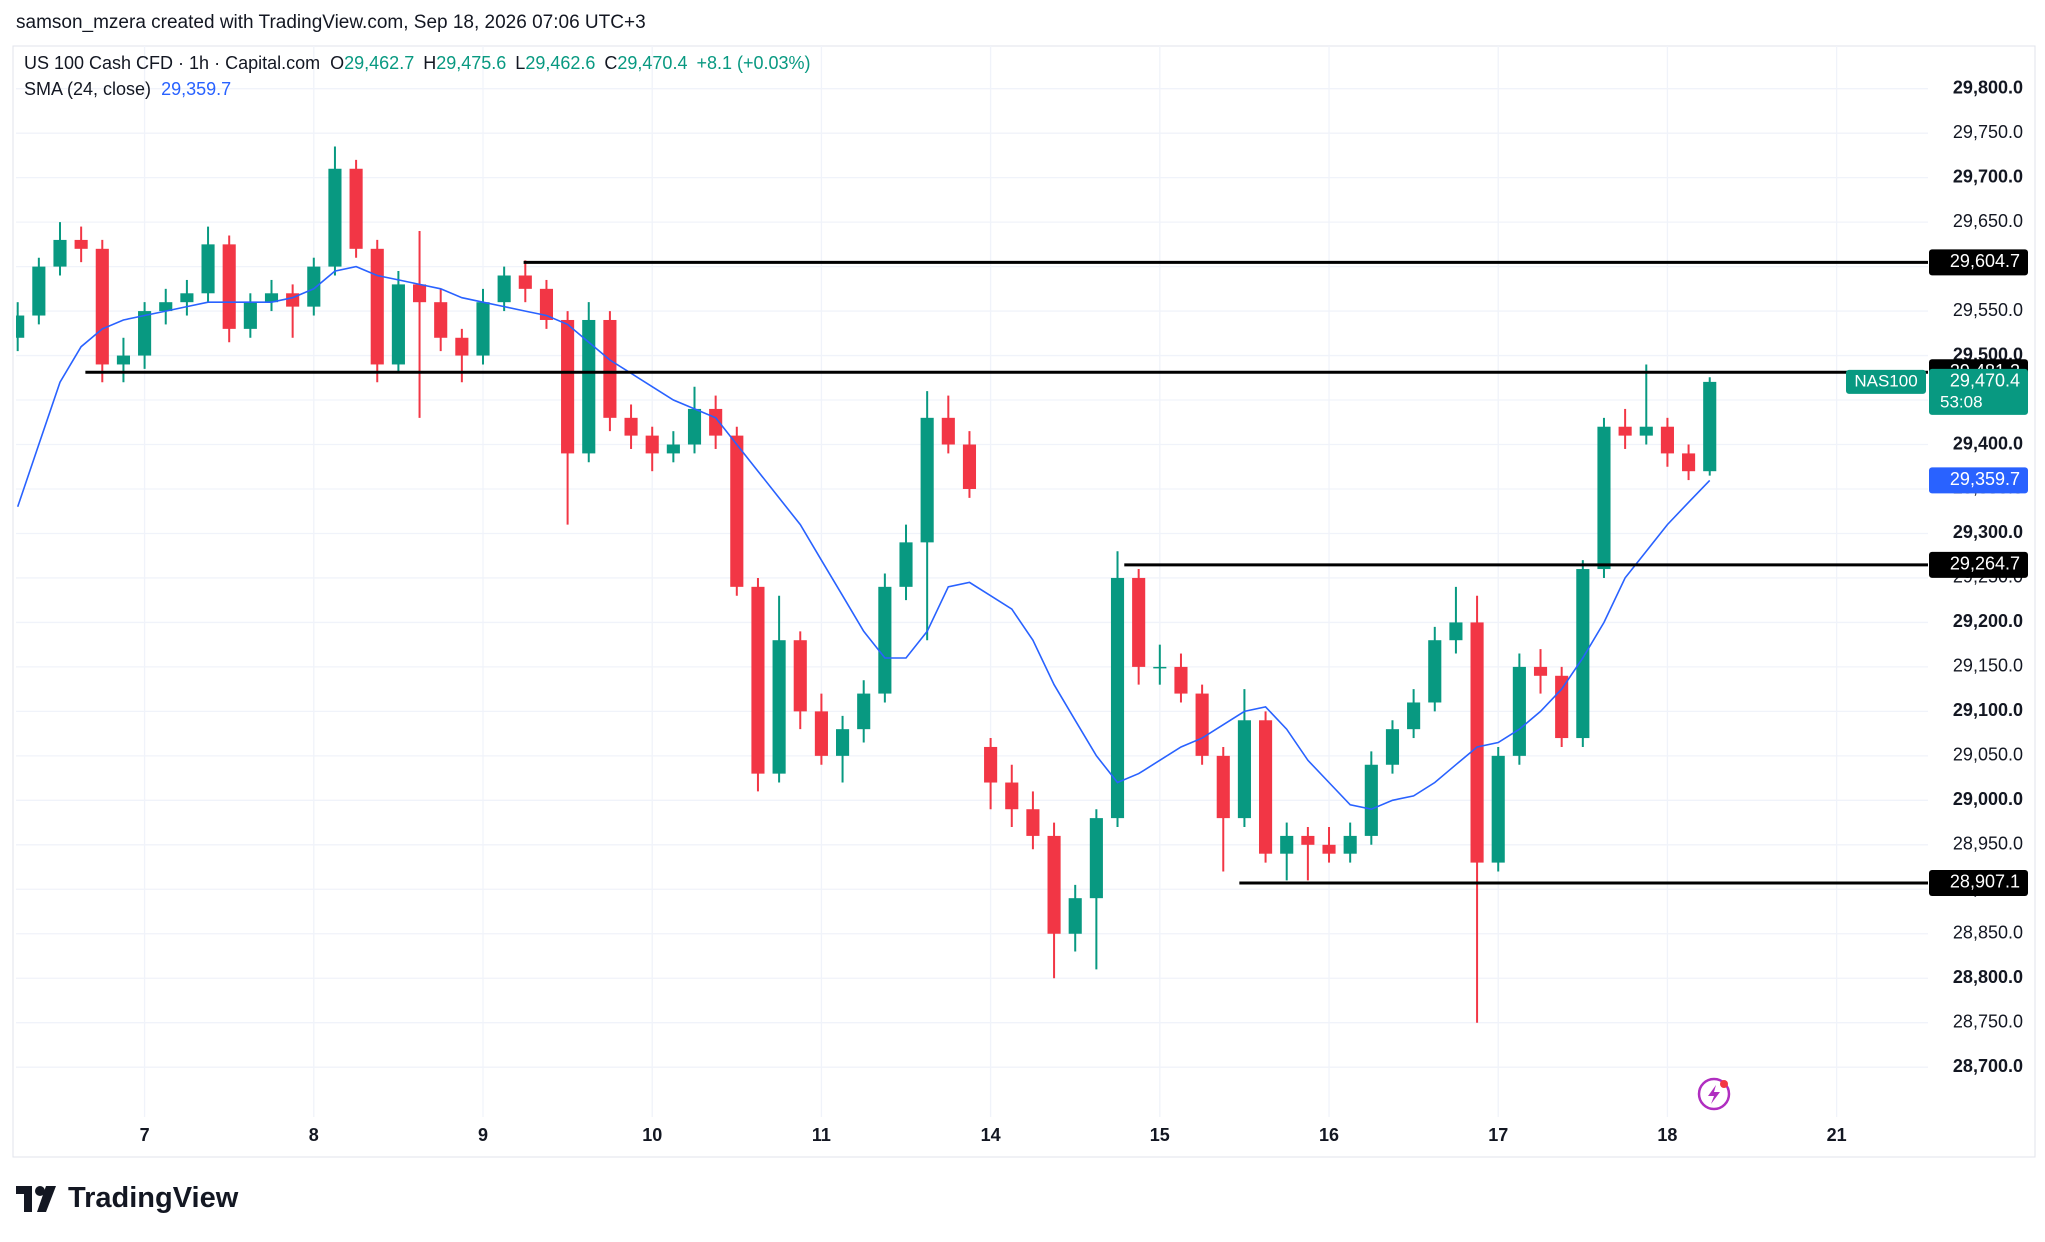  Describe the element at coordinates (1988, 221) in the screenshot. I see `y-tick-label: 29,650.0` at that location.